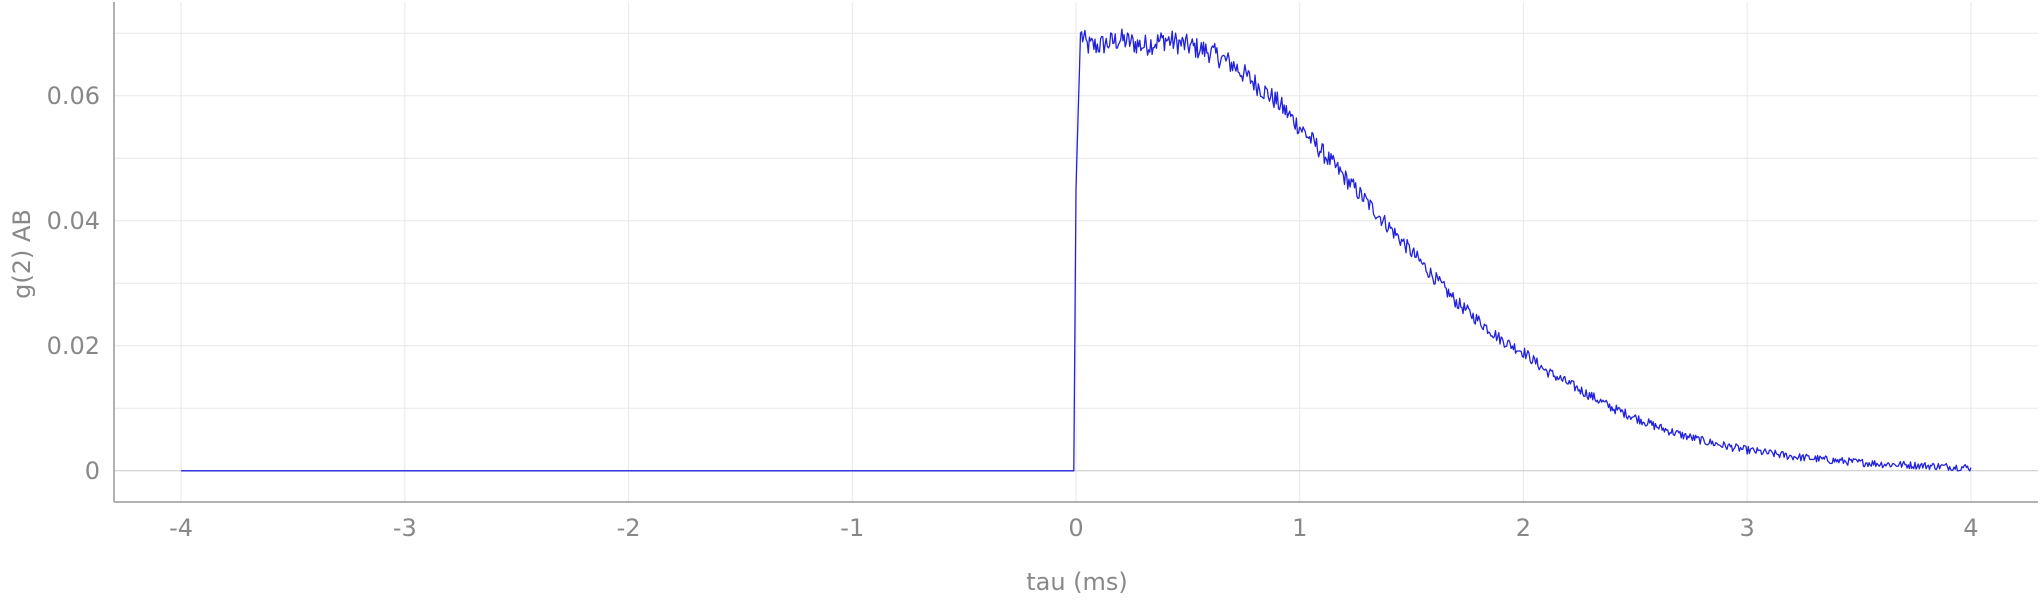 This screenshot has width=2040, height=600. Describe the element at coordinates (92, 471) in the screenshot. I see `y-tick-label: 0` at that location.